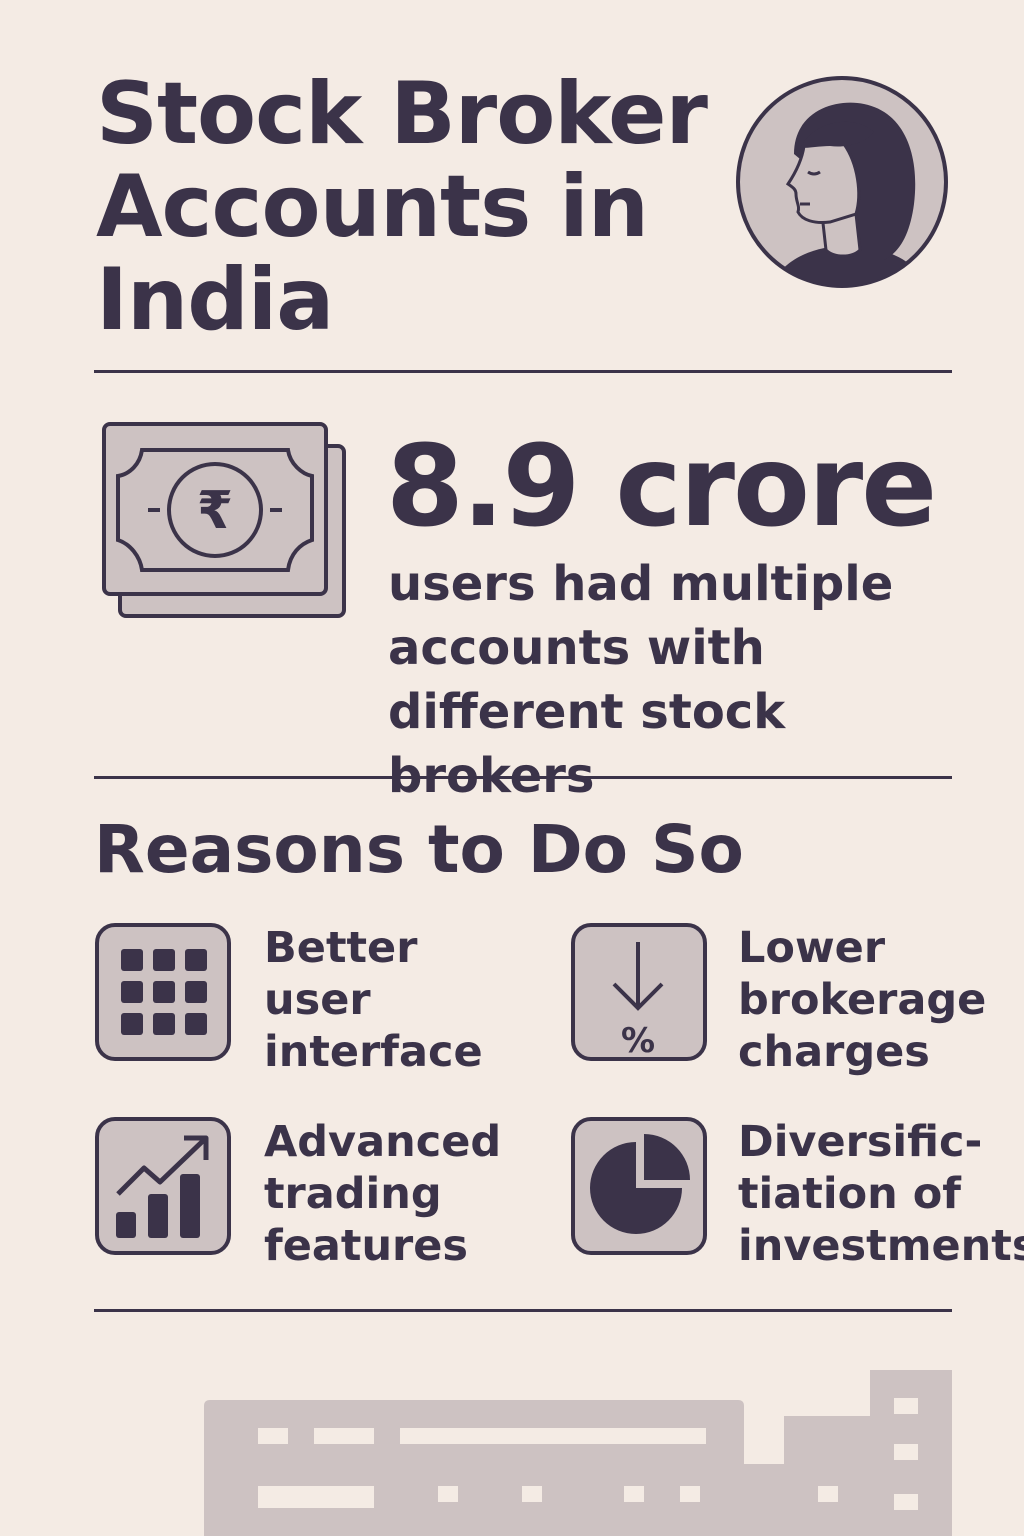 This screenshot has width=1024, height=1536. Describe the element at coordinates (639, 992) in the screenshot. I see `down-arrow-percent-icon: %` at that location.